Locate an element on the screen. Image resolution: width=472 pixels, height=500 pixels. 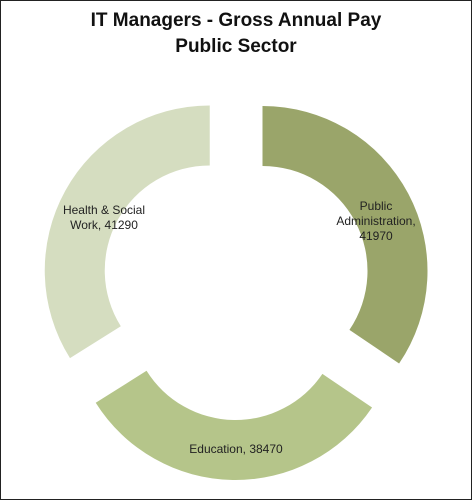
data-label-2: Education, 38470 is located at coordinates (236, 449).